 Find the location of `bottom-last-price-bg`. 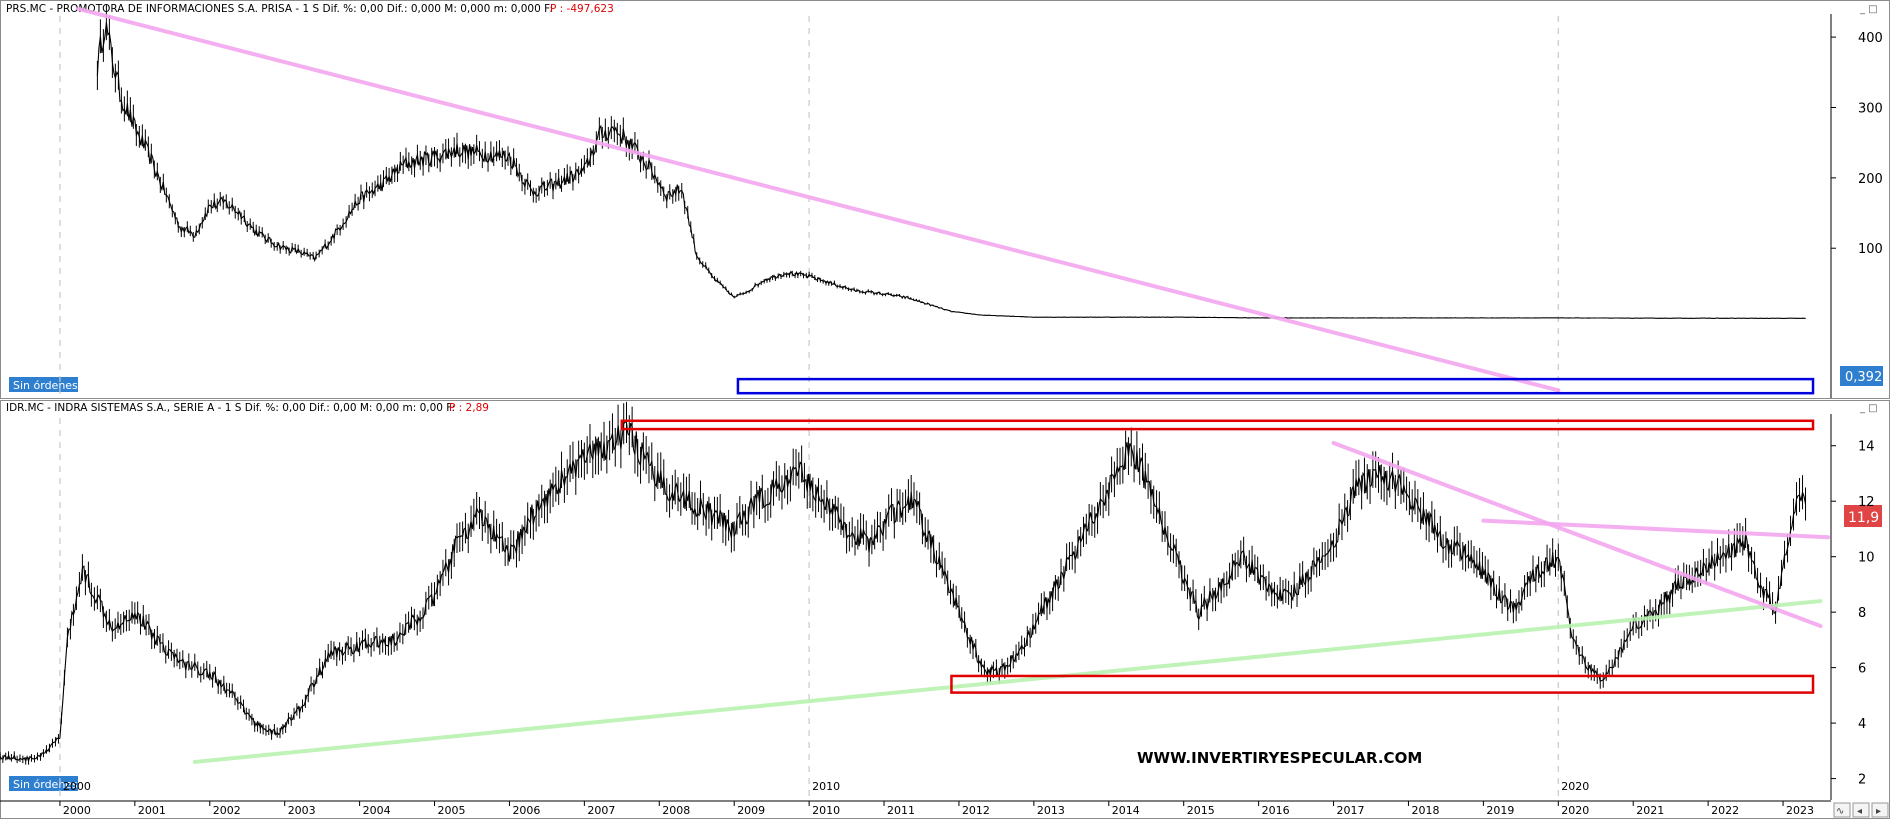

bottom-last-price-bg is located at coordinates (1863, 516).